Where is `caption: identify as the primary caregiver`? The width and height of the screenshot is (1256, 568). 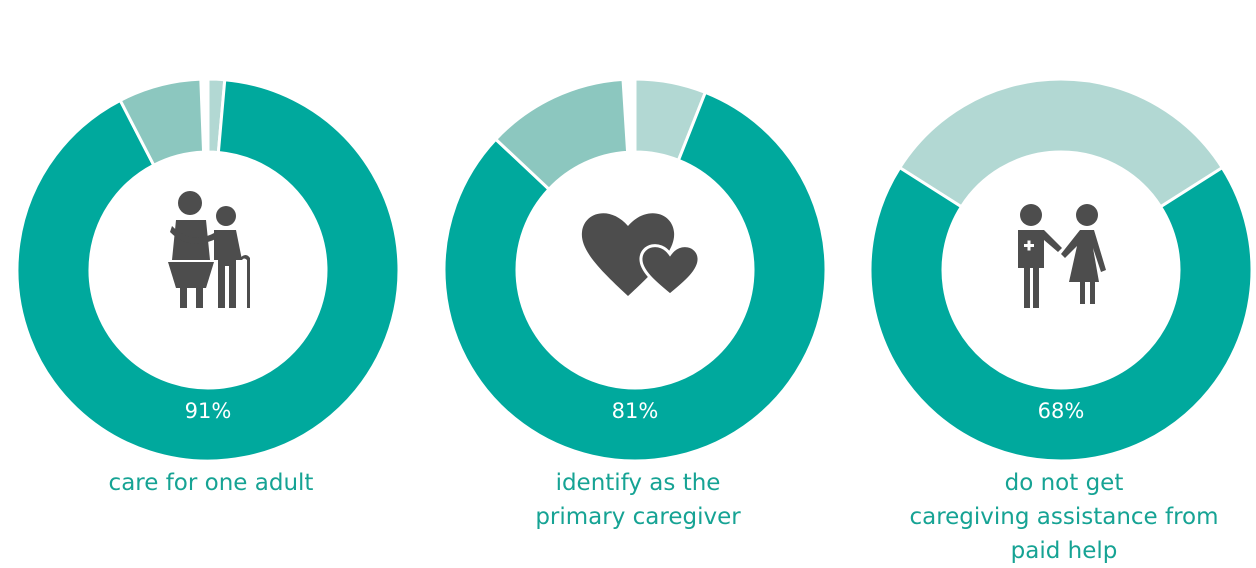 caption: identify as the primary caregiver is located at coordinates (638, 500).